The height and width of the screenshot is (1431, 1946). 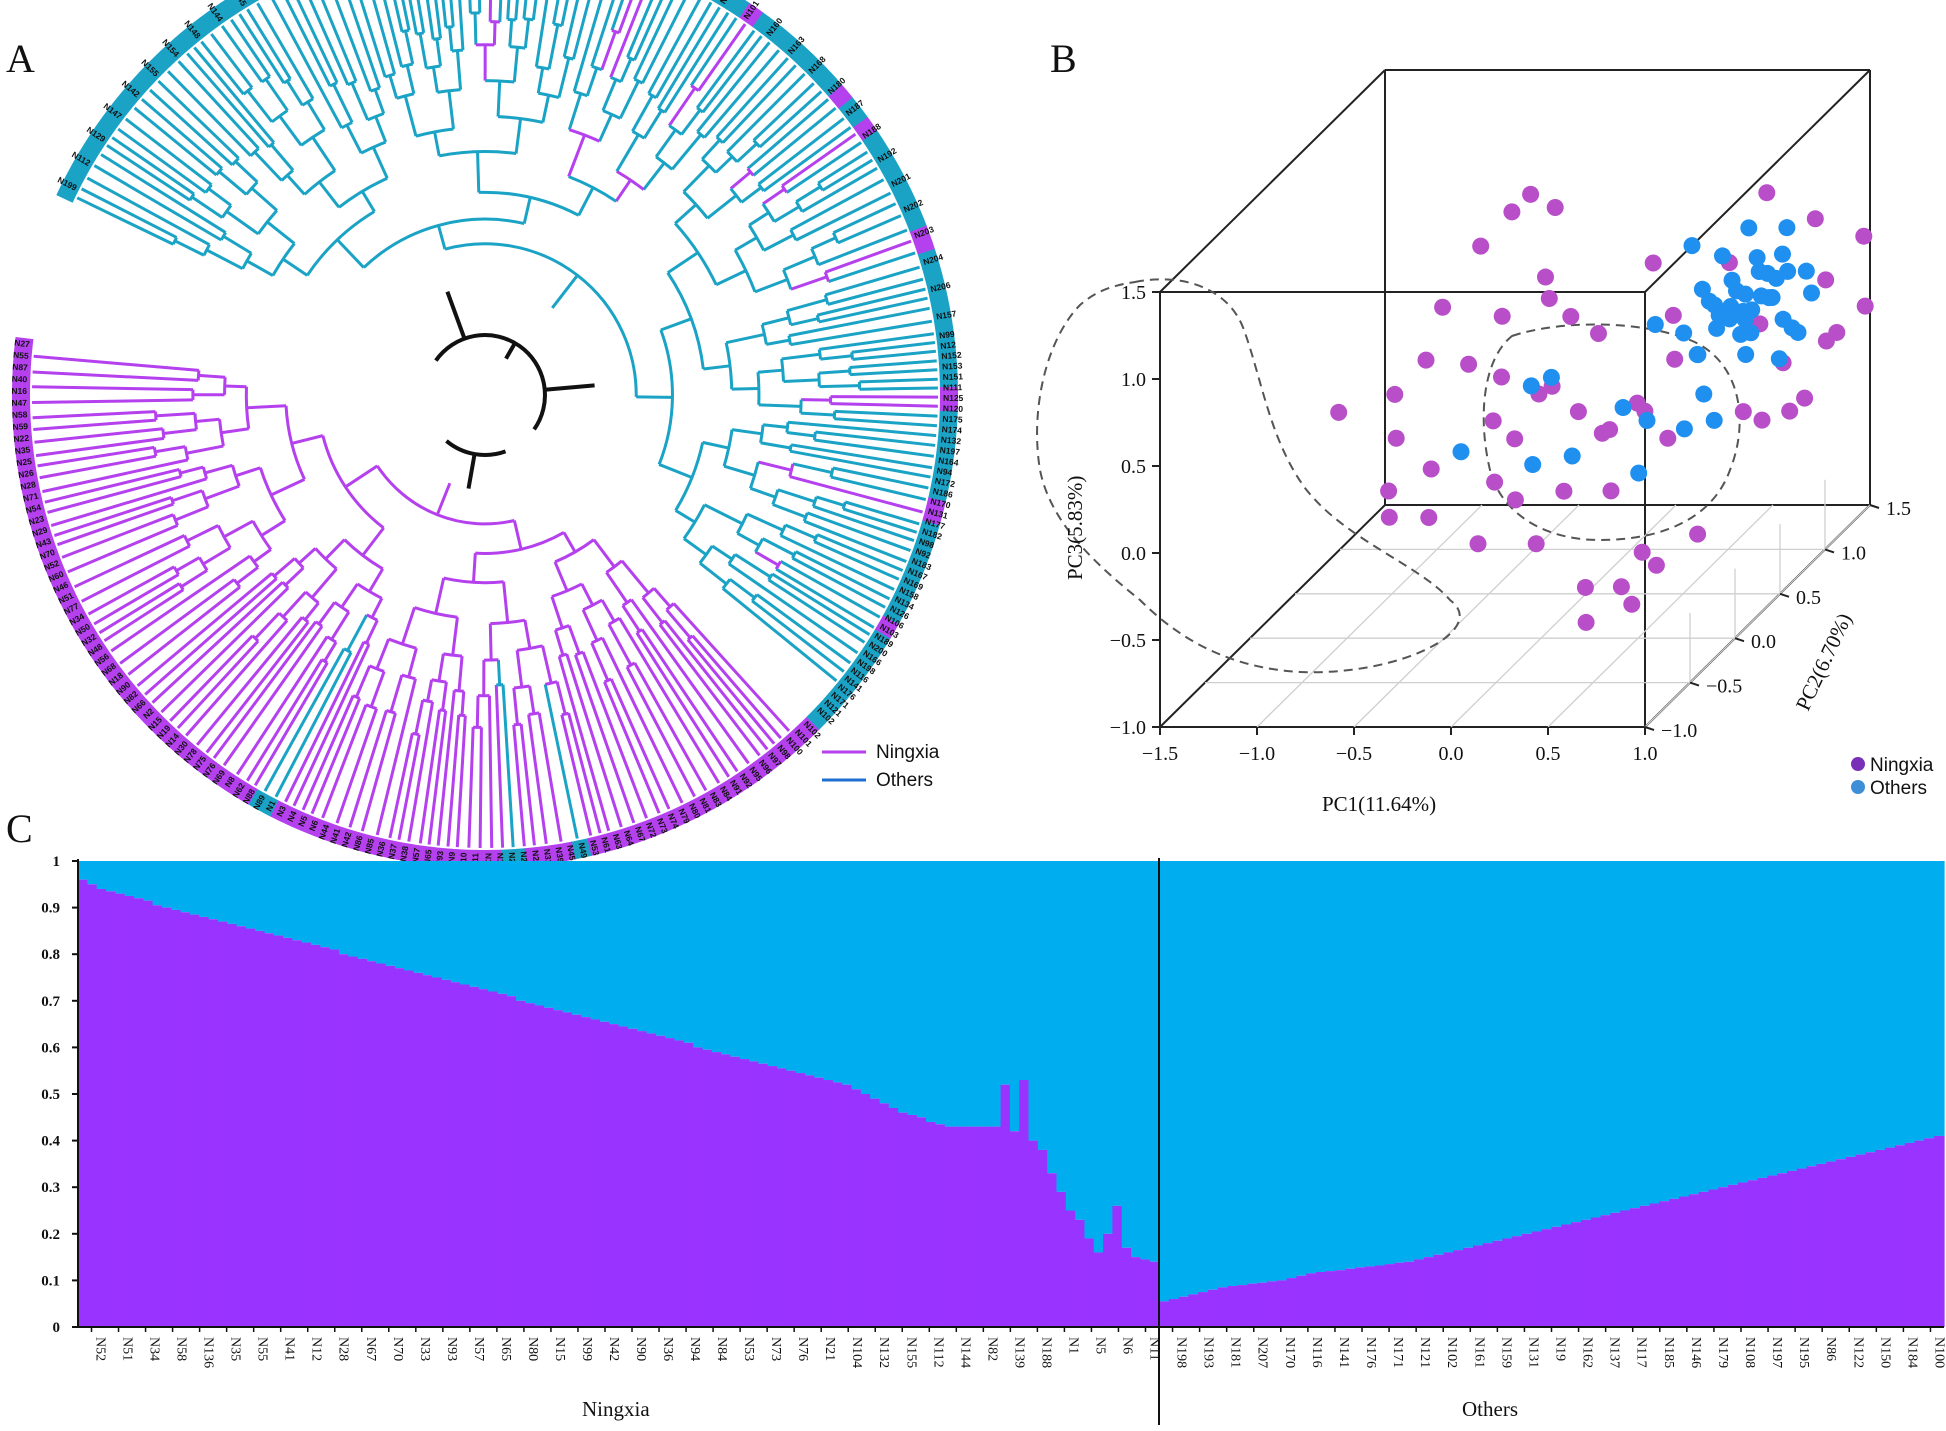 I want to click on pca-ytick-label: 1.0, so click(x=1853, y=553).